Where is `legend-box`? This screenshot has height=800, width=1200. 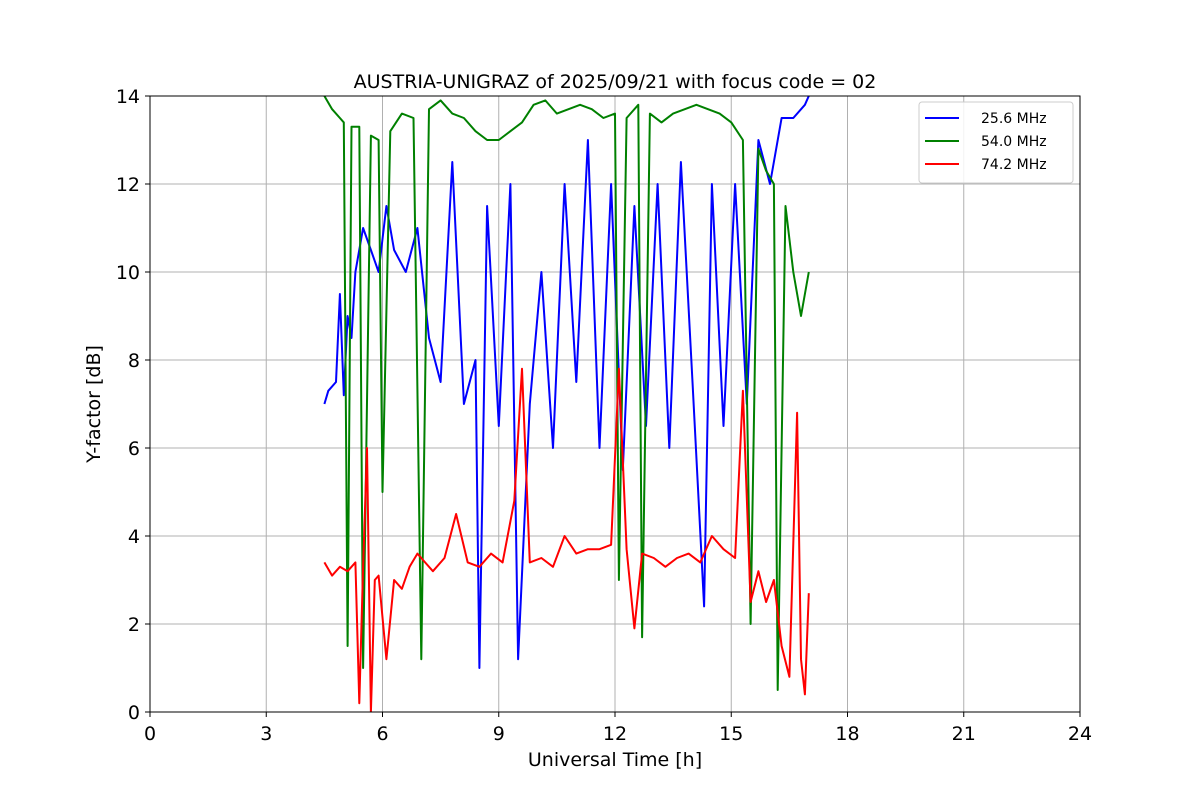 legend-box is located at coordinates (996, 142).